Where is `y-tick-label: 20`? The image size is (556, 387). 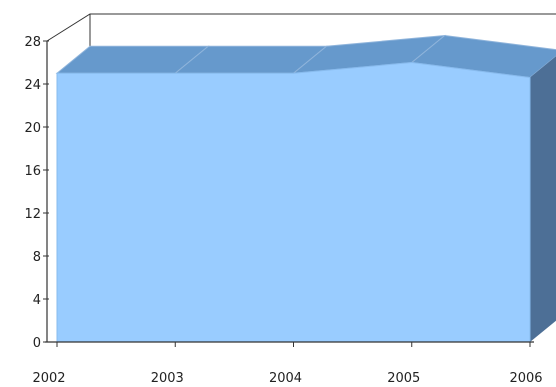 y-tick-label: 20 is located at coordinates (32, 128).